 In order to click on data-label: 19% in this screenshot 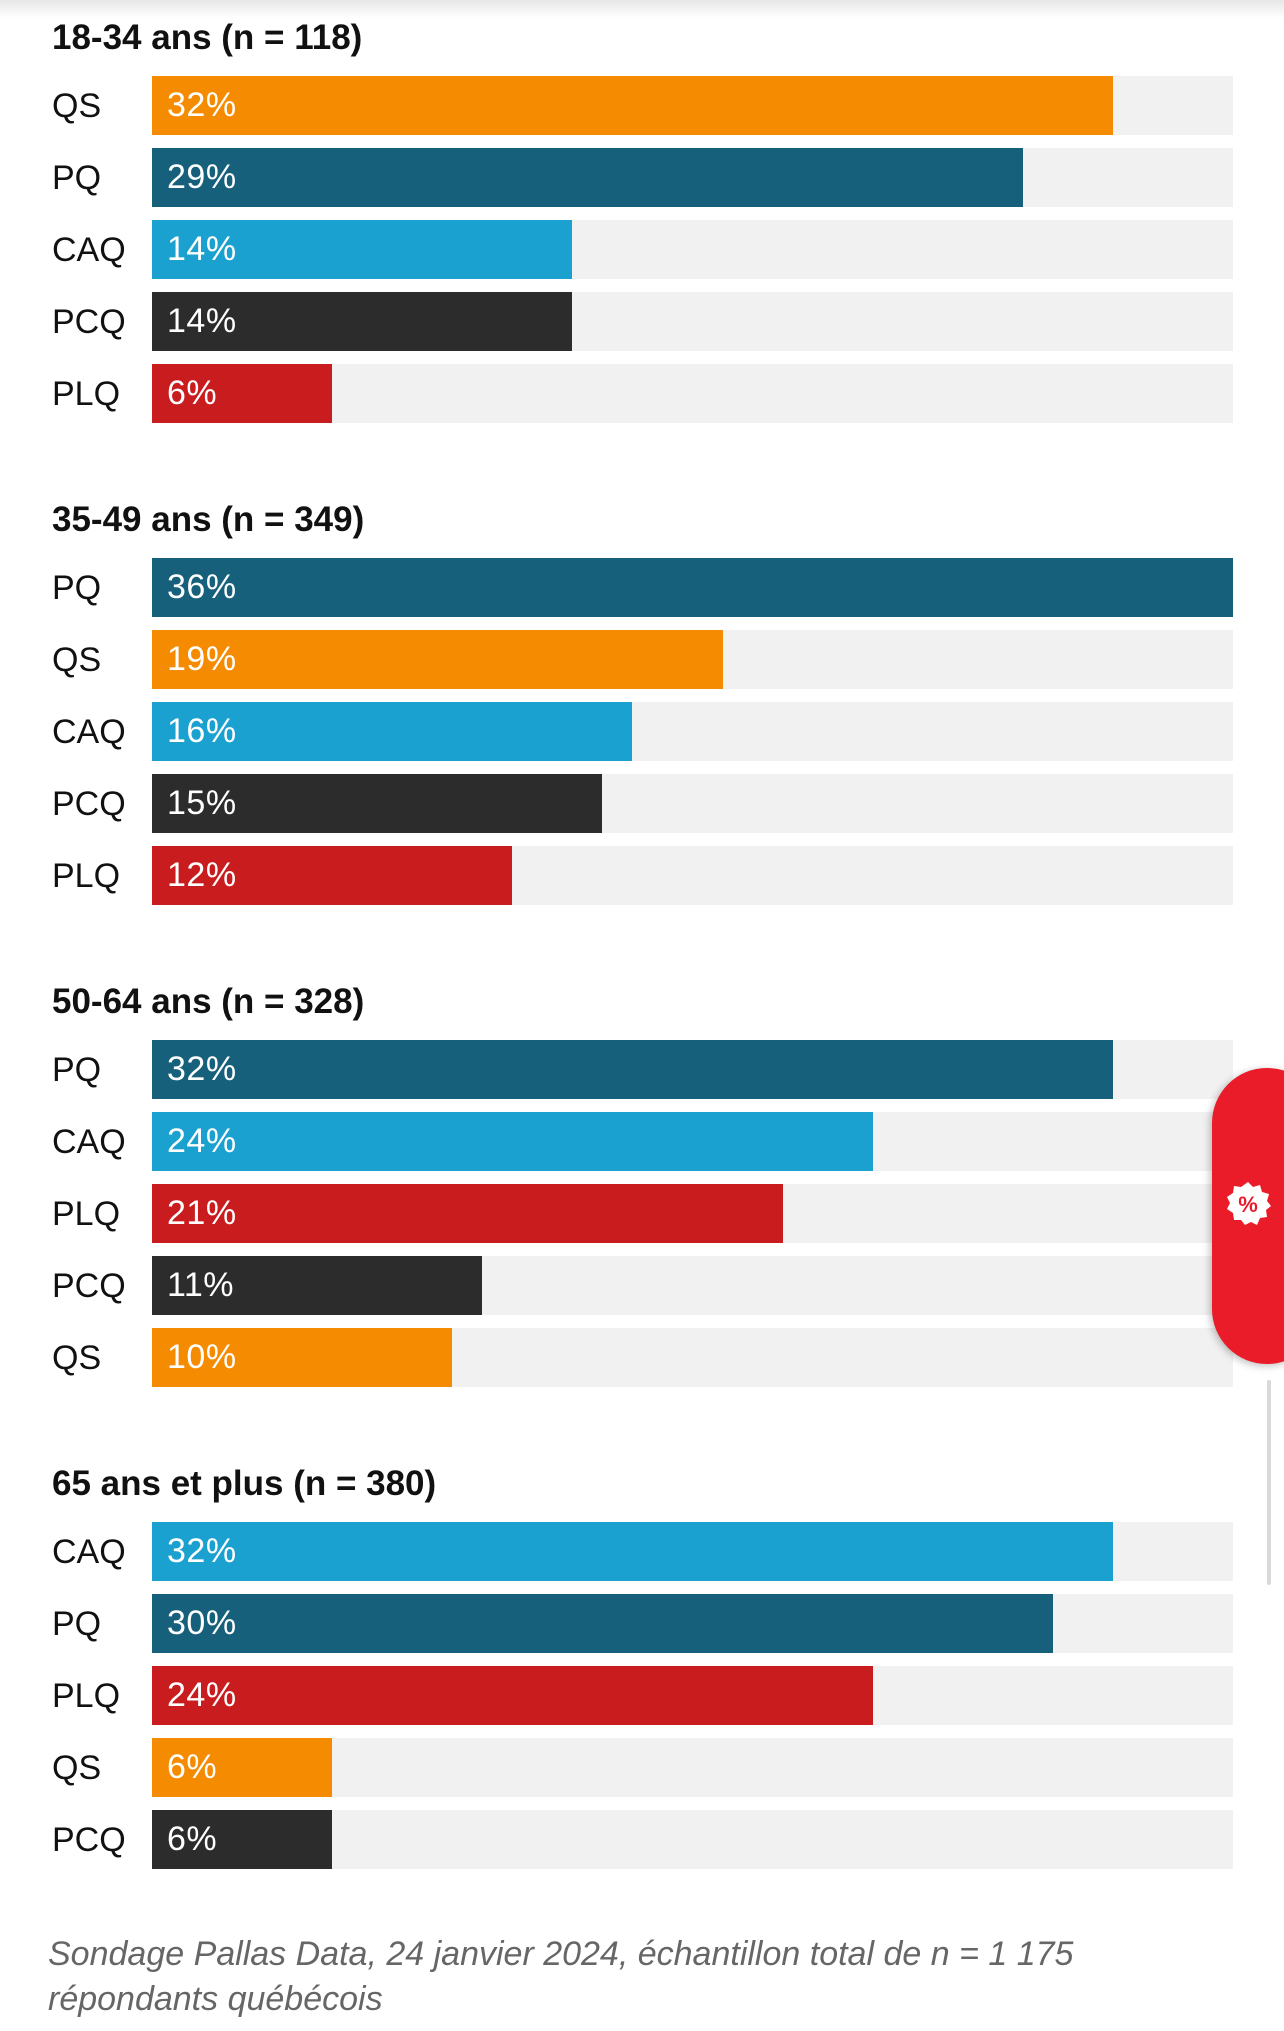, I will do `click(202, 659)`.